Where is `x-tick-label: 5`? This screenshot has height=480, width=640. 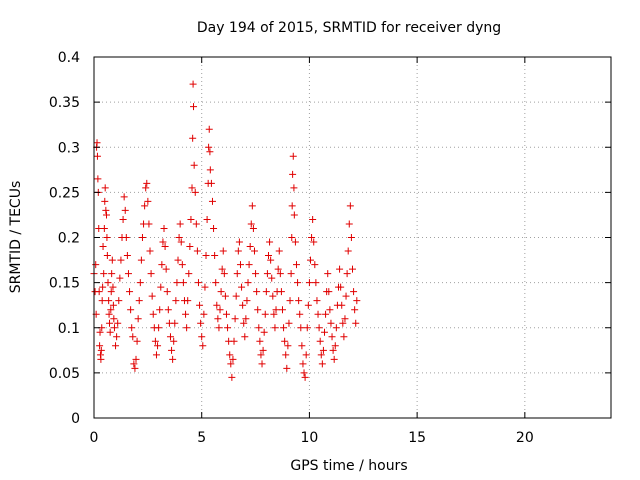
x-tick-label: 5 is located at coordinates (201, 438).